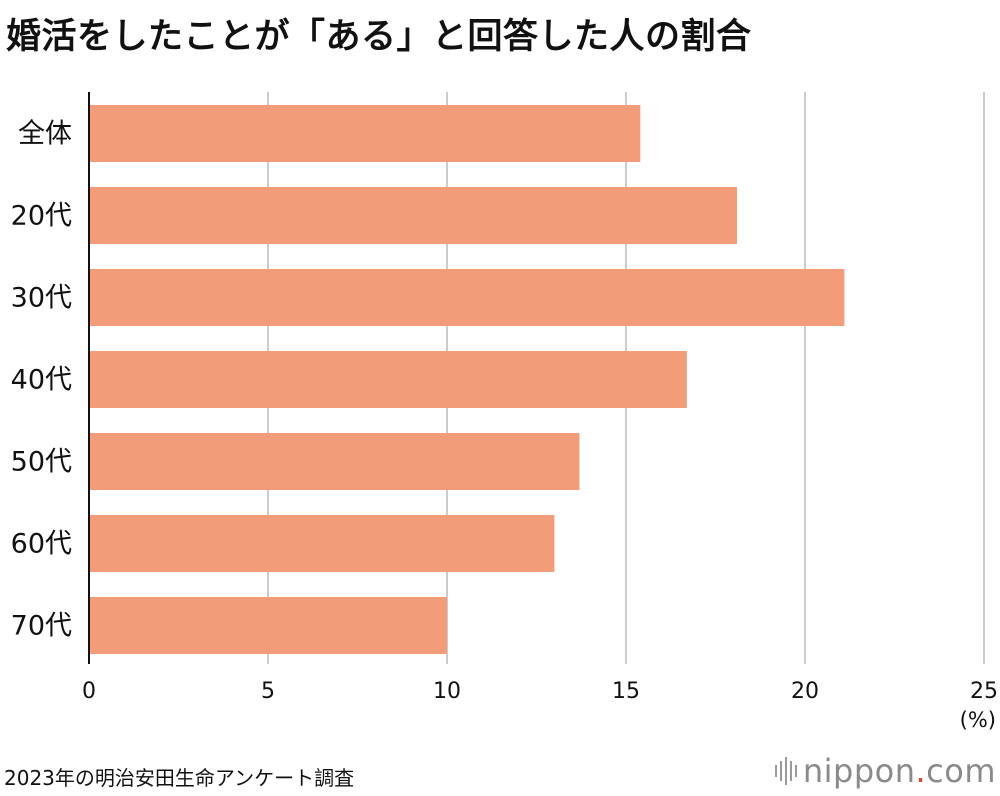 This screenshot has width=1000, height=796. Describe the element at coordinates (179, 778) in the screenshot. I see `source-note: 2023年の明治安田生命アンケート調査` at that location.